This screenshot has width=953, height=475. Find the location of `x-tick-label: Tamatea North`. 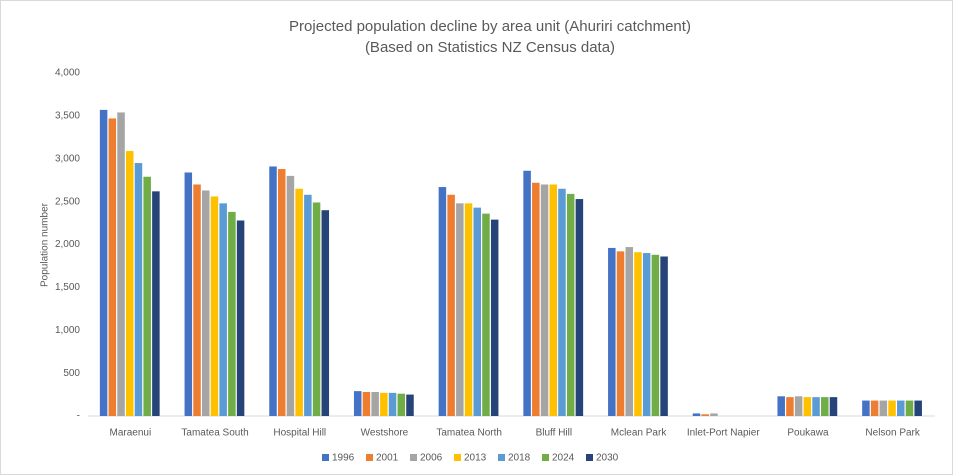

x-tick-label: Tamatea North is located at coordinates (469, 433).